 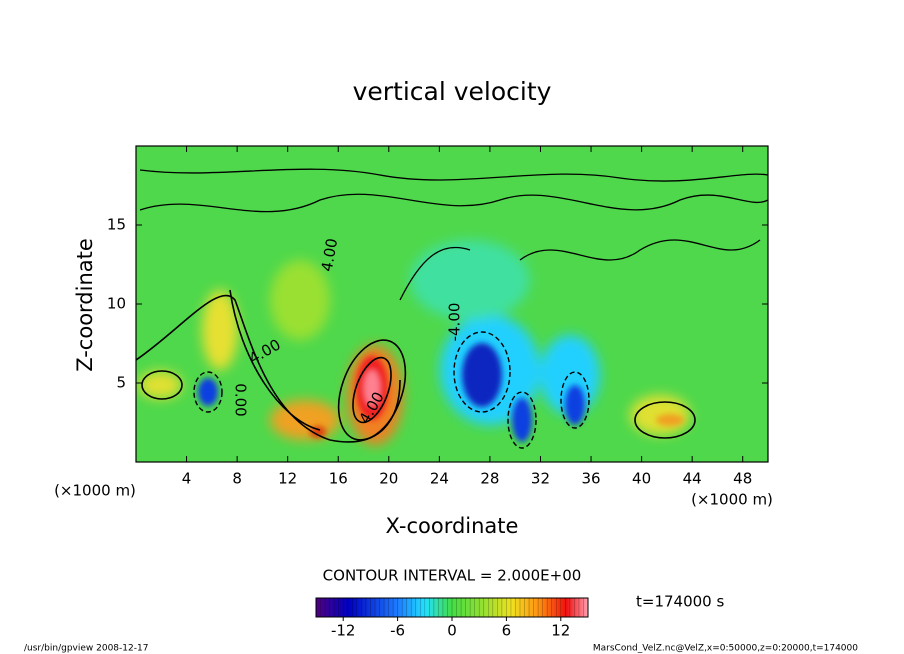 I want to click on chart-title: vertical velocity, so click(x=452, y=91).